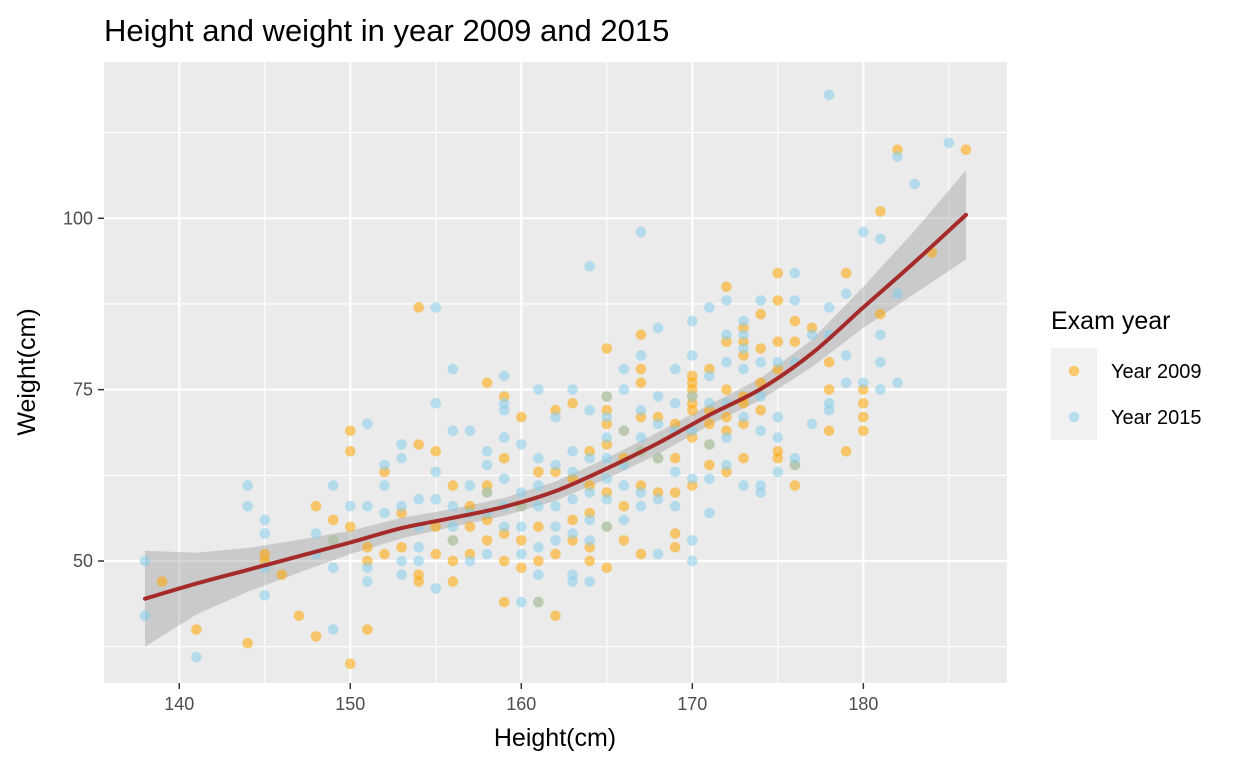 Image resolution: width=1248 pixels, height=768 pixels. Describe the element at coordinates (692, 704) in the screenshot. I see `x-tick-label: 170` at that location.